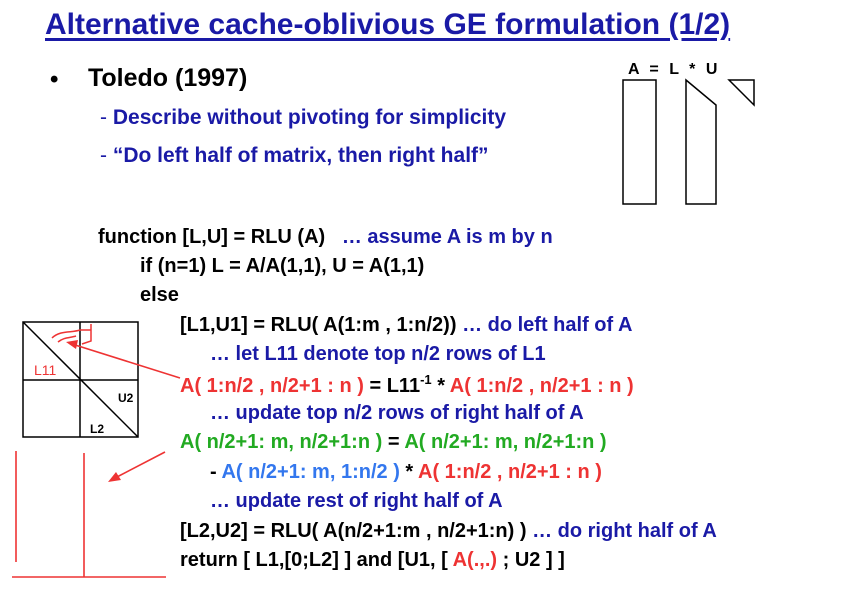 Image resolution: width=857 pixels, height=591 pixels. Describe the element at coordinates (447, 237) in the screenshot. I see `code-comment: … assume A is m by n` at that location.